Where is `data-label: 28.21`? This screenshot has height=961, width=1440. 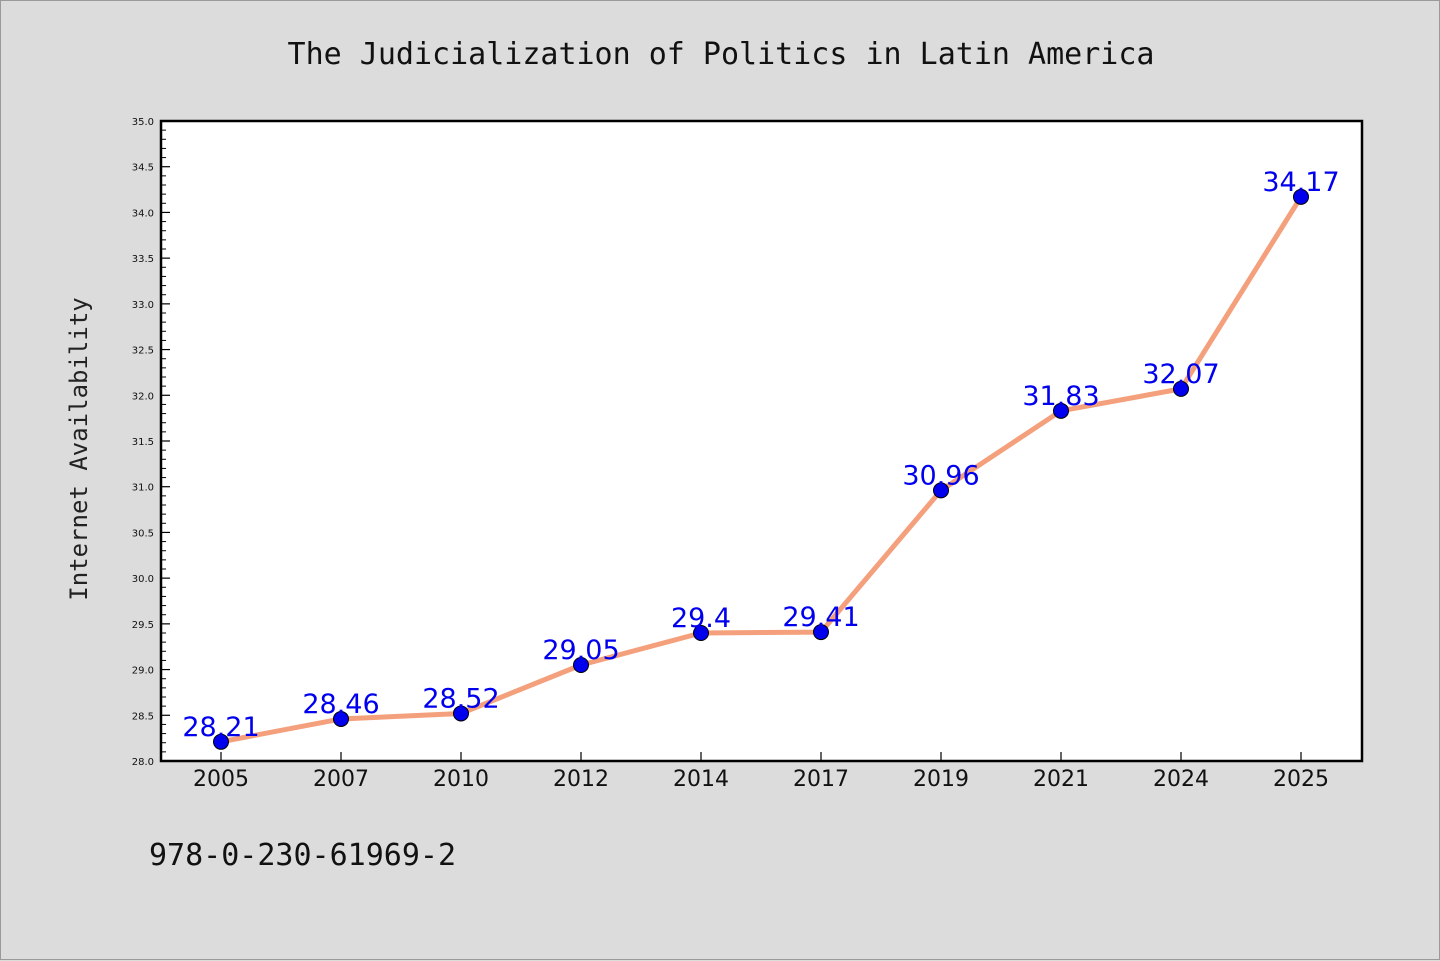
data-label: 28.21 is located at coordinates (220, 727).